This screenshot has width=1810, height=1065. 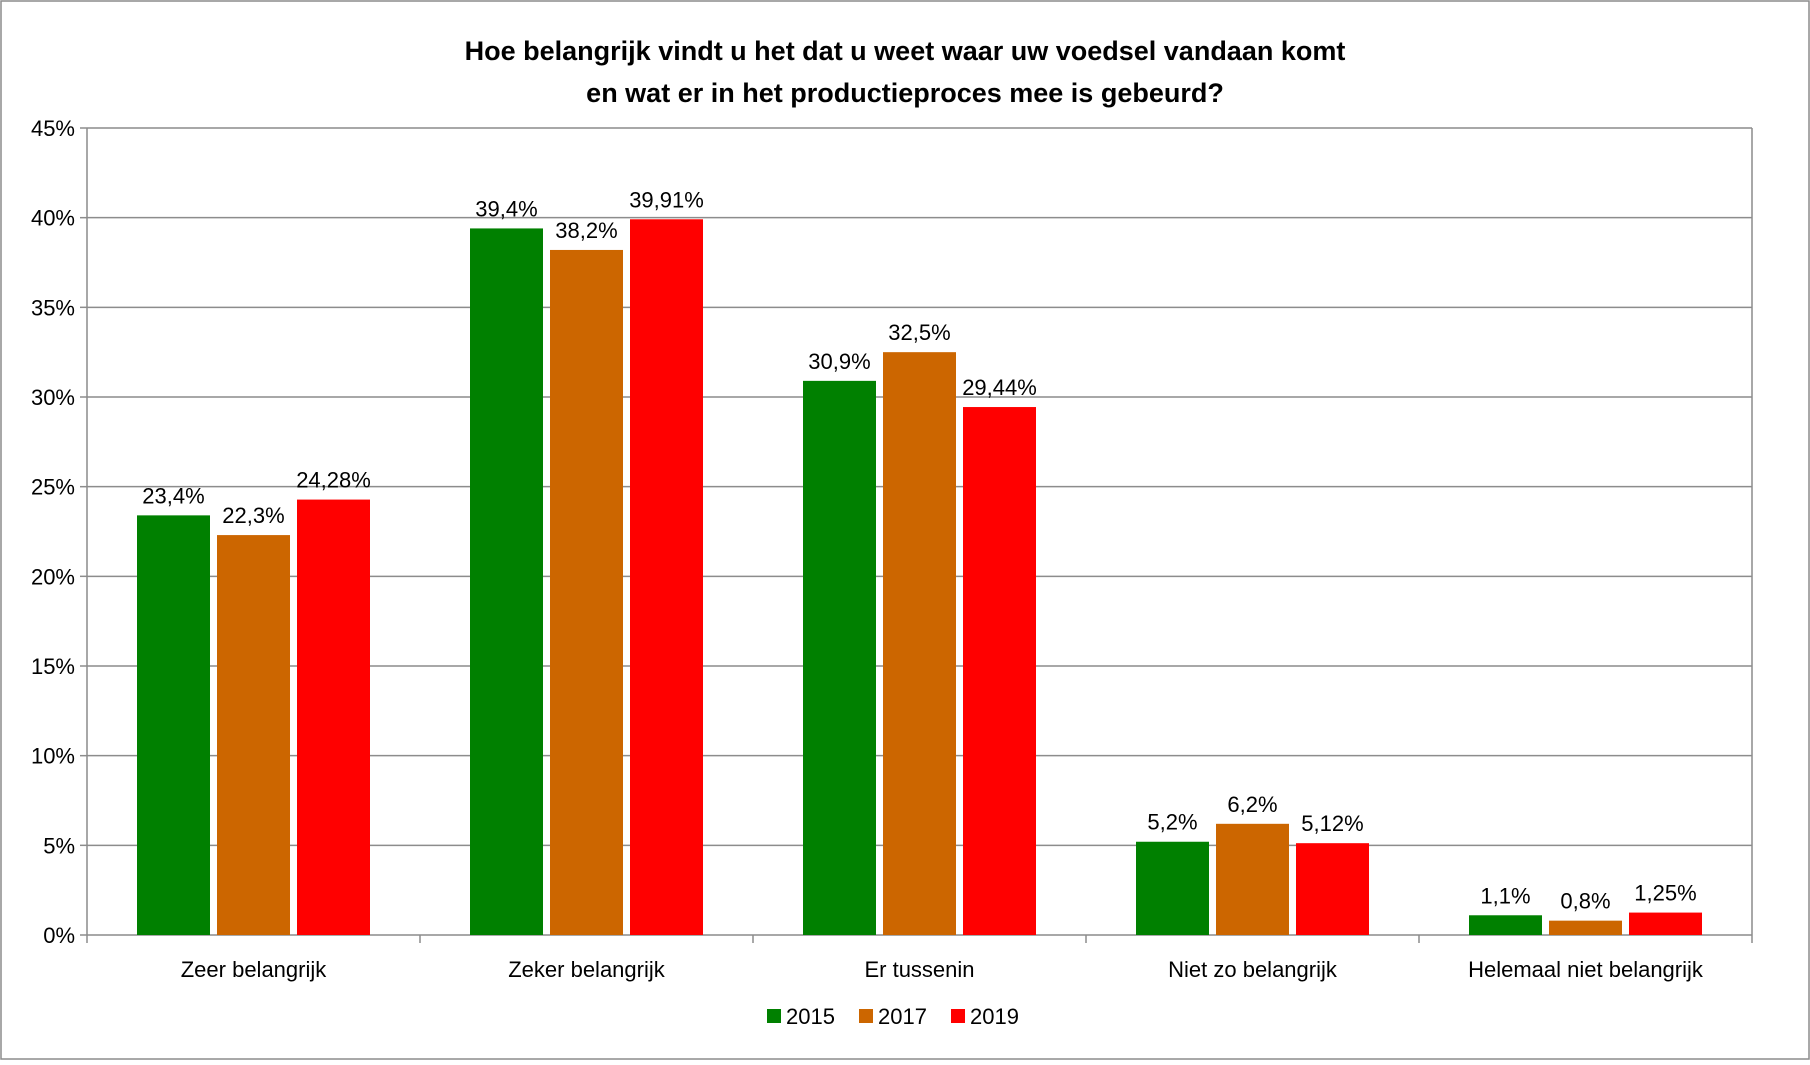 What do you see at coordinates (666, 199) in the screenshot?
I see `data-label: 39,91%` at bounding box center [666, 199].